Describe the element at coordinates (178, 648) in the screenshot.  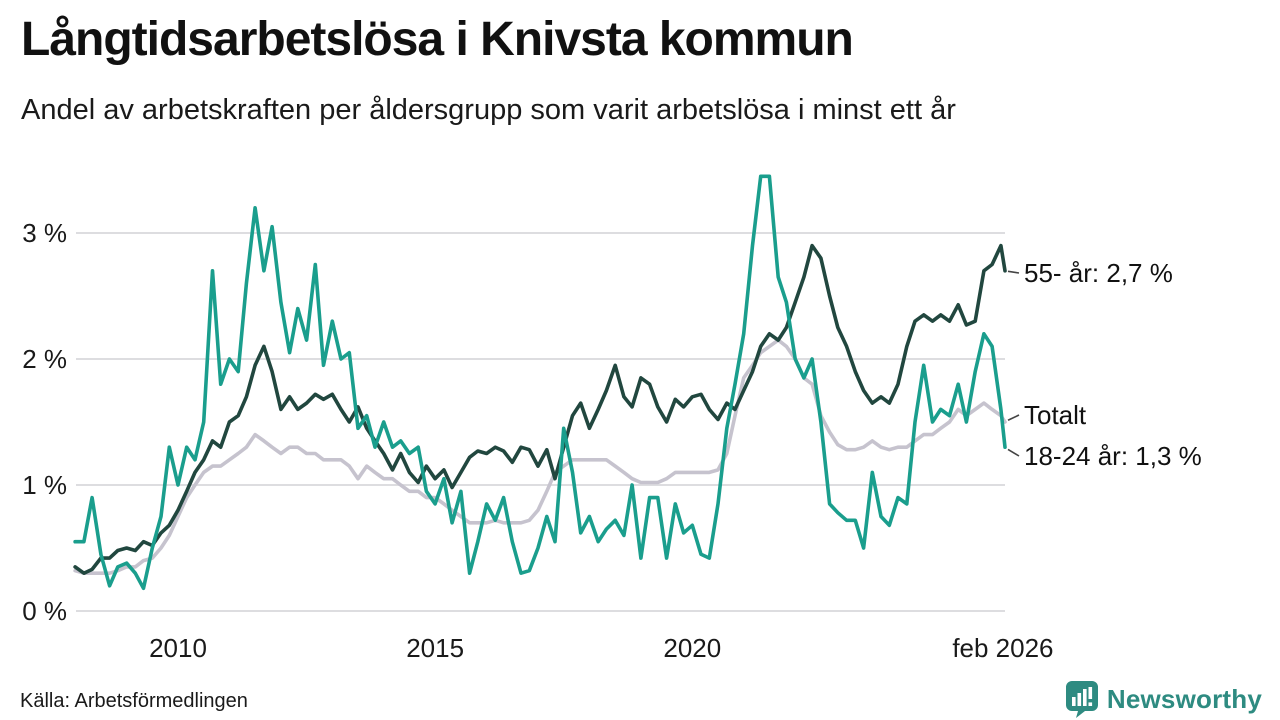
I see `x-tick-label: 2010` at that location.